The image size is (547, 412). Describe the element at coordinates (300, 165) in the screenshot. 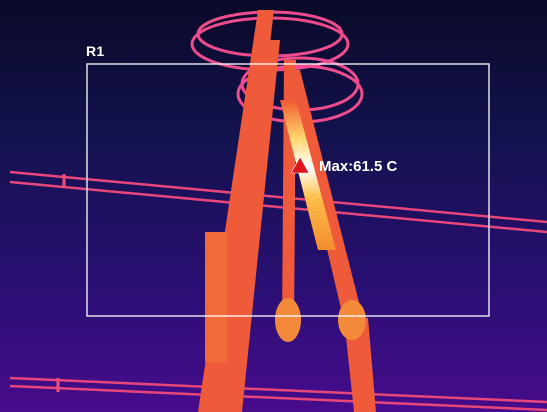

I see `max-temperature-marker` at that location.